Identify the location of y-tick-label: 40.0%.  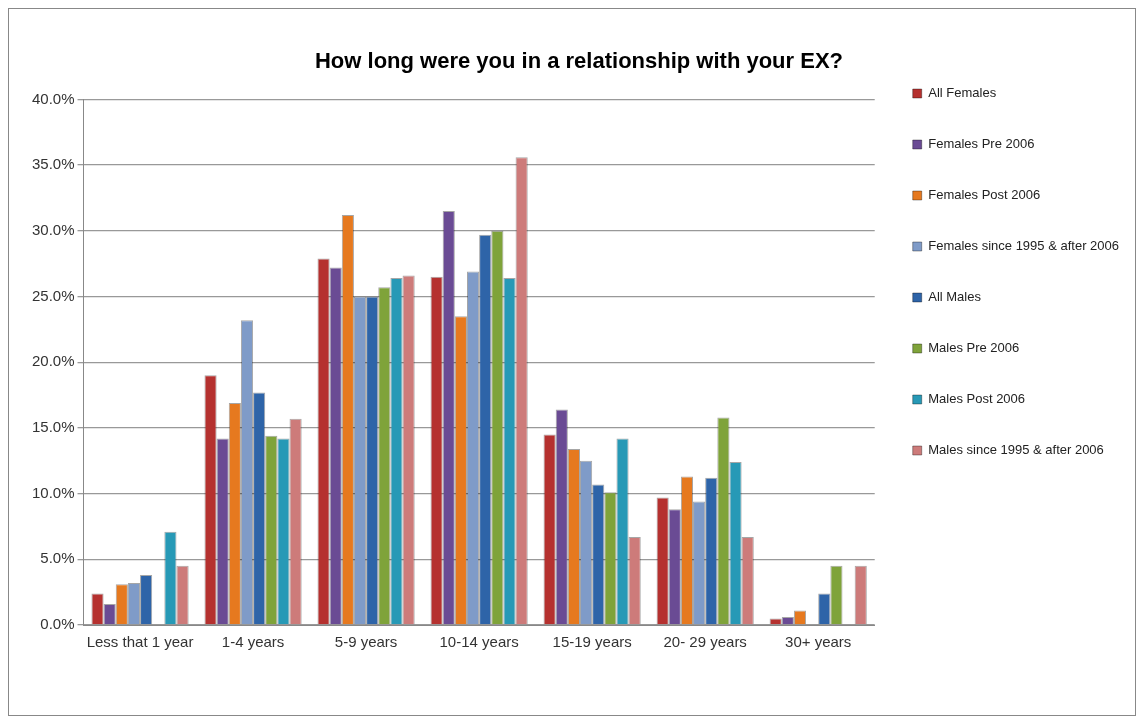
(53, 98).